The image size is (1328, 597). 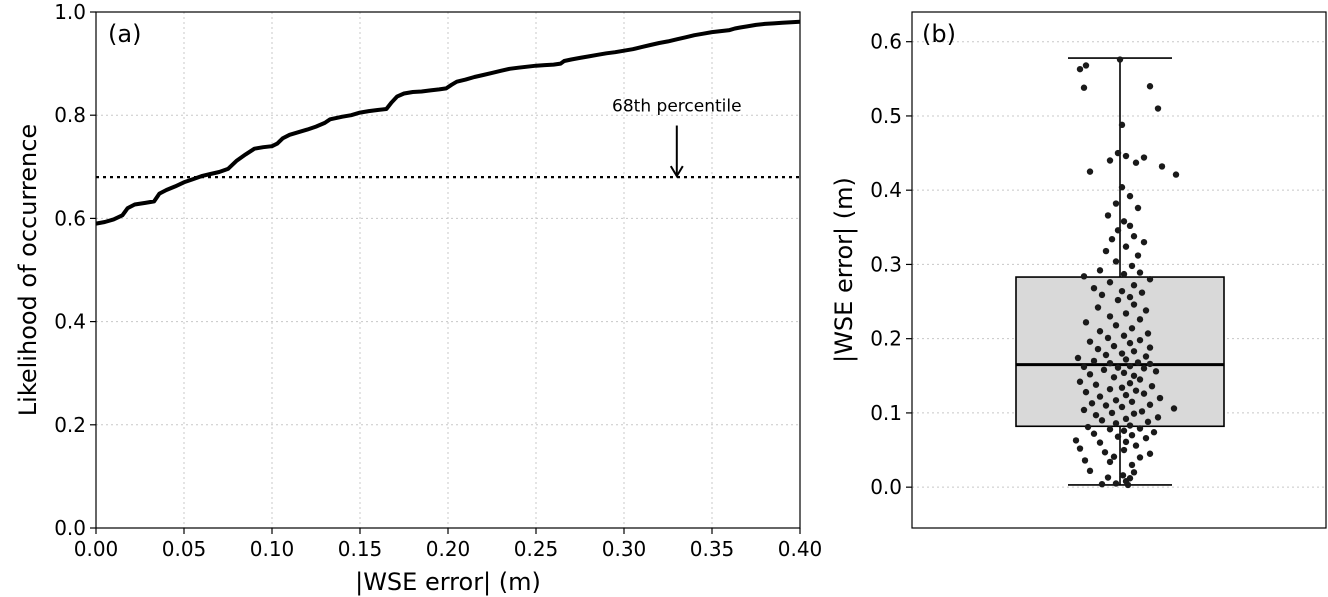 What do you see at coordinates (448, 549) in the screenshot?
I see `x-tick-label: 0.20` at bounding box center [448, 549].